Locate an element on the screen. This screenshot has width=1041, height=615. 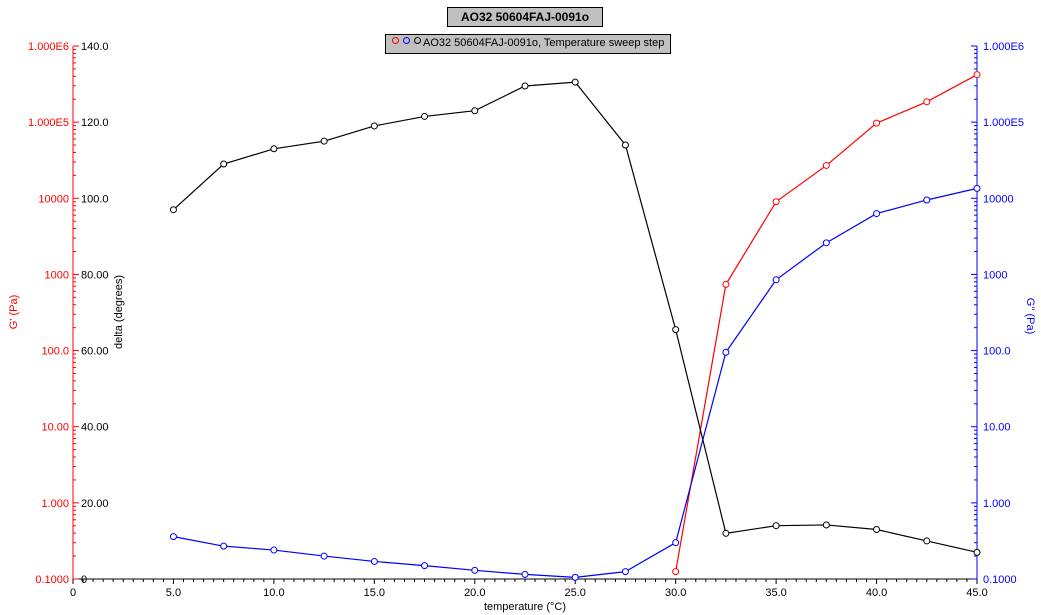
g-prime-tick-label: 10000 is located at coordinates (53, 199).